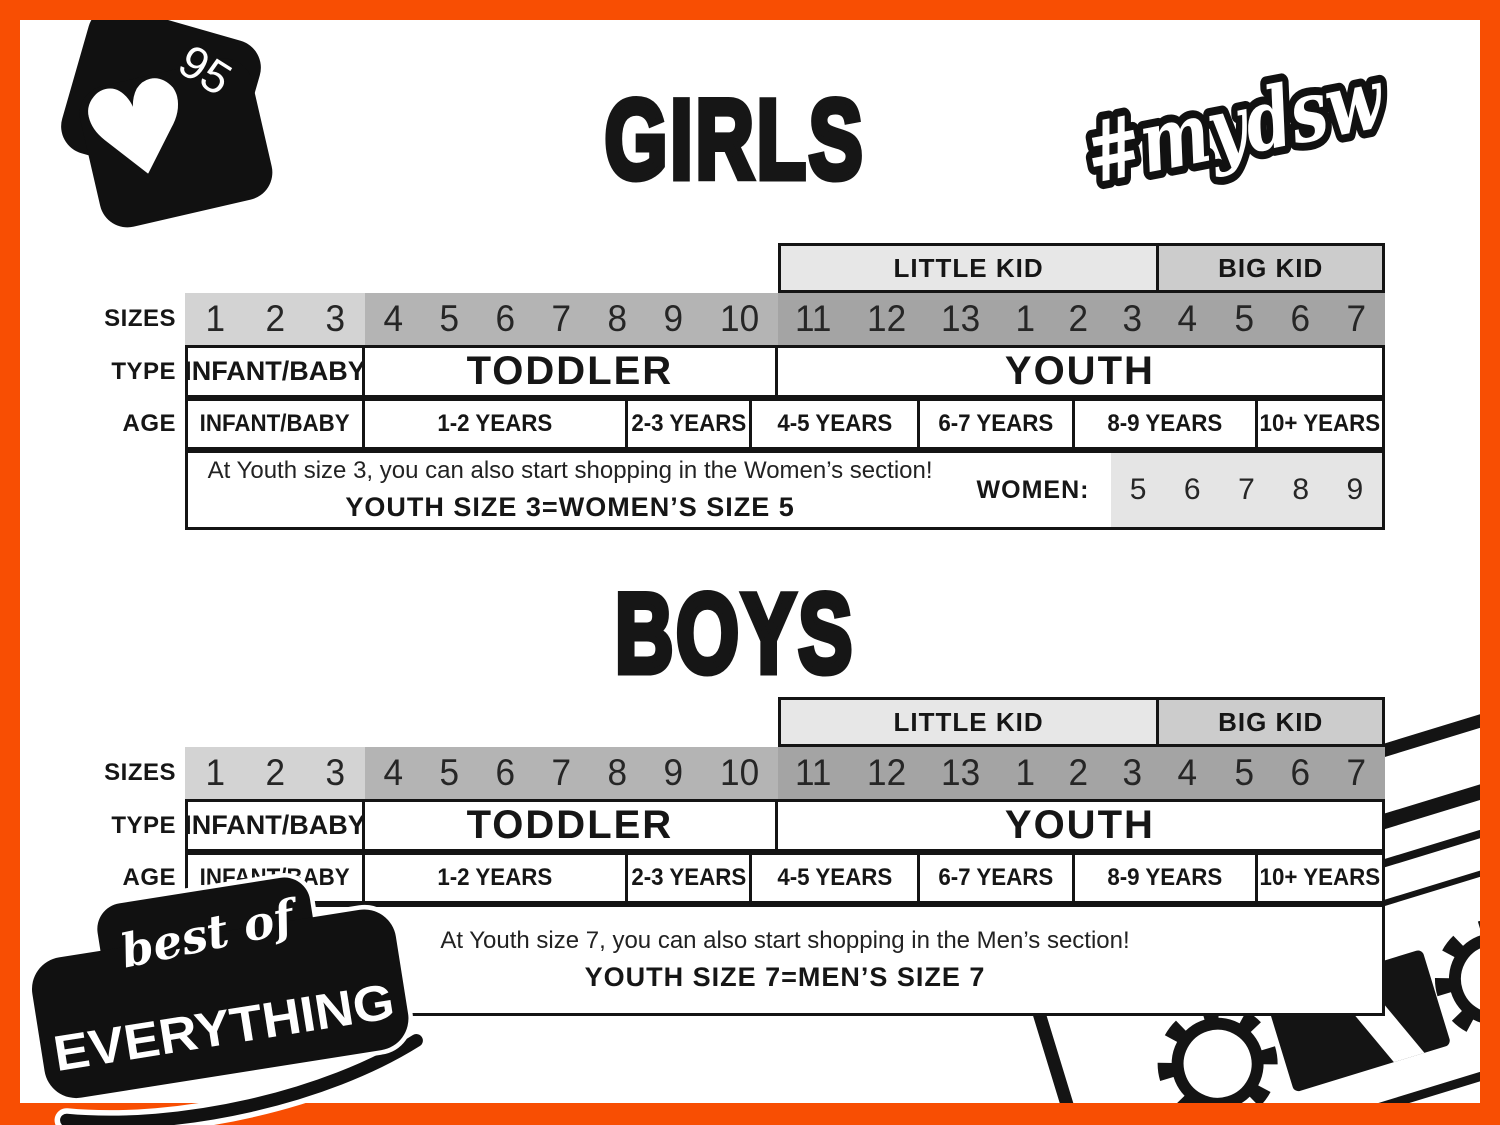 This screenshot has height=1125, width=1500. I want to click on boys-size-value: 11, so click(813, 772).